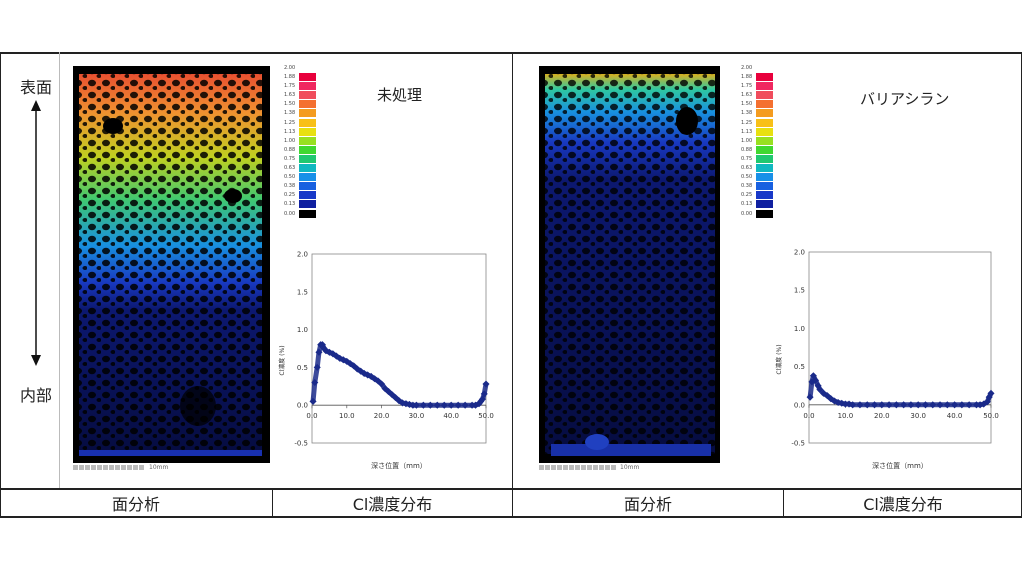 The image size is (1024, 571). I want to click on legend-label: 1.13, so click(747, 131).